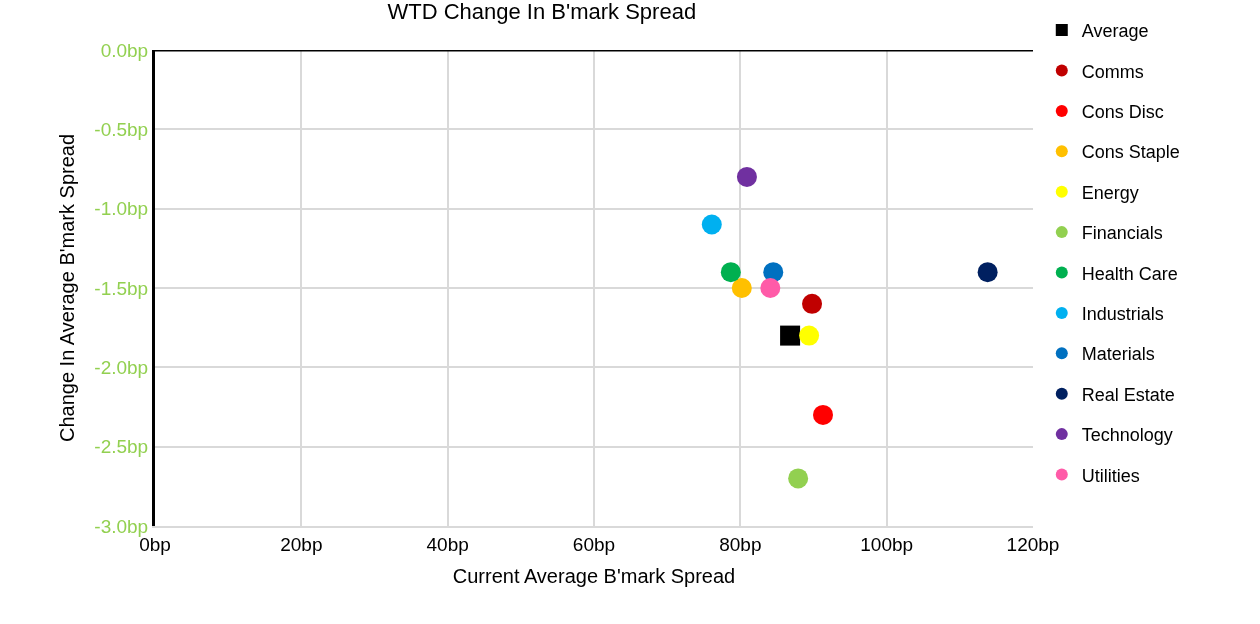 This screenshot has width=1260, height=624. Describe the element at coordinates (121, 209) in the screenshot. I see `y-tick-label: -1.0bp` at that location.